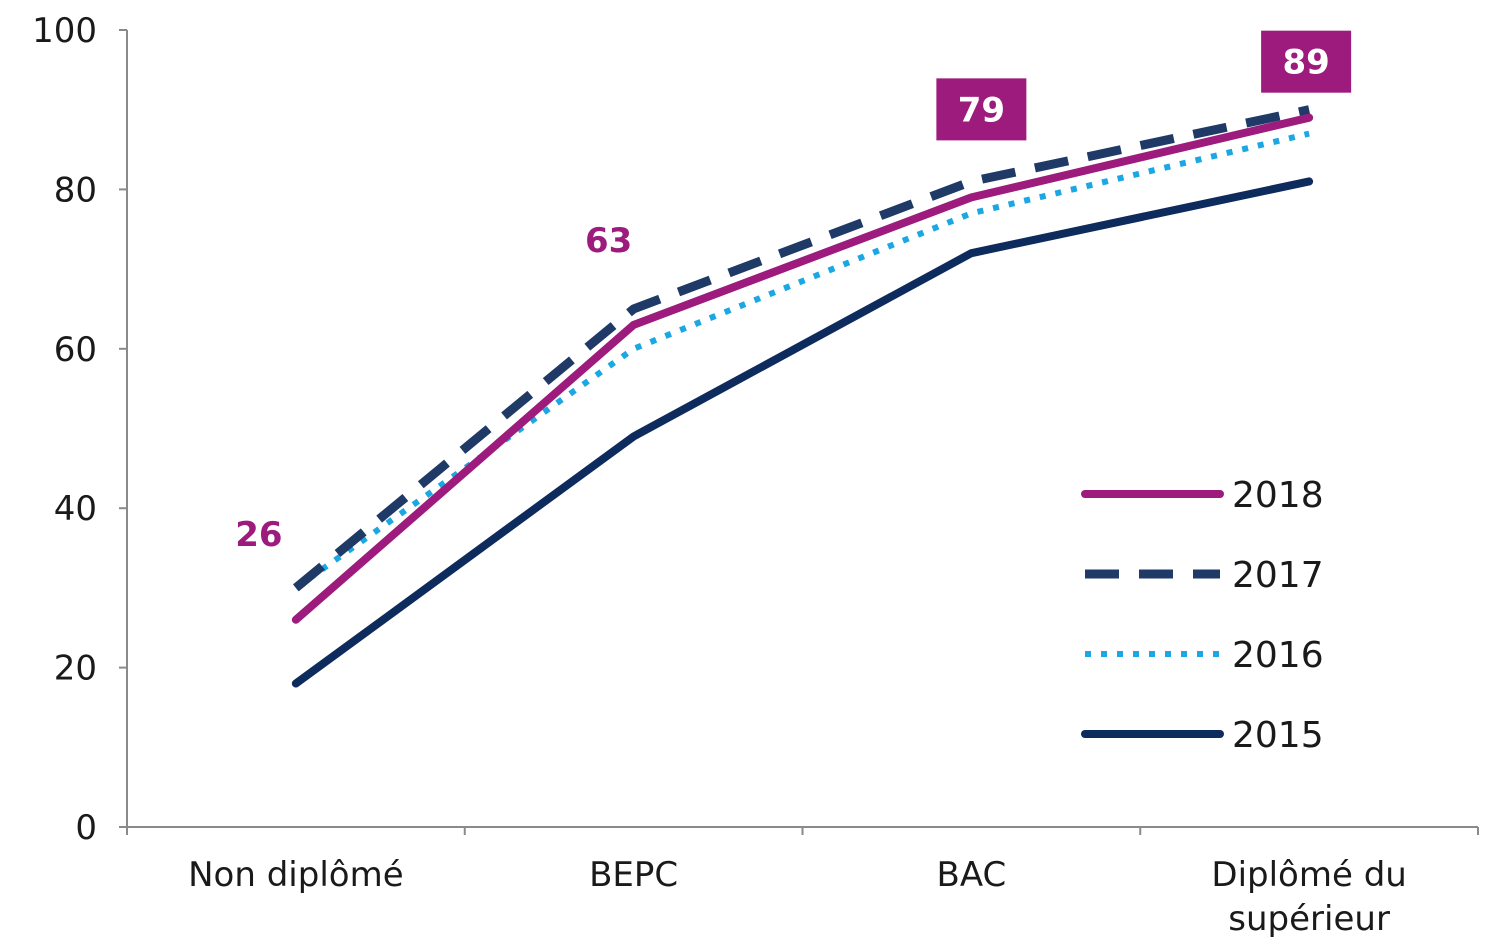  What do you see at coordinates (75, 509) in the screenshot?
I see `y-tick-label: 40` at bounding box center [75, 509].